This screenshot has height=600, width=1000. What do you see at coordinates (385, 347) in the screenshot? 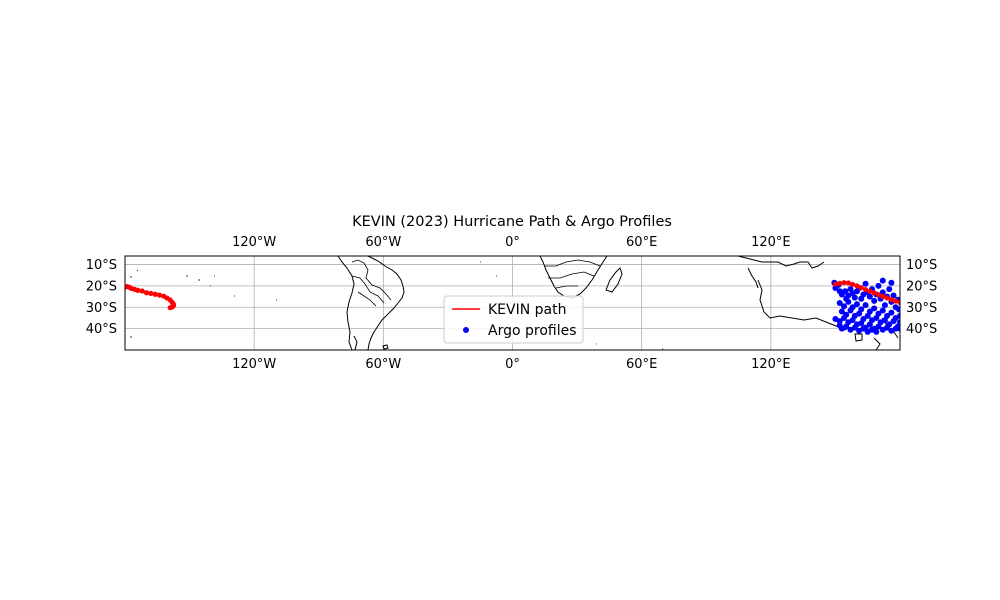
I see `coastline-falklands` at bounding box center [385, 347].